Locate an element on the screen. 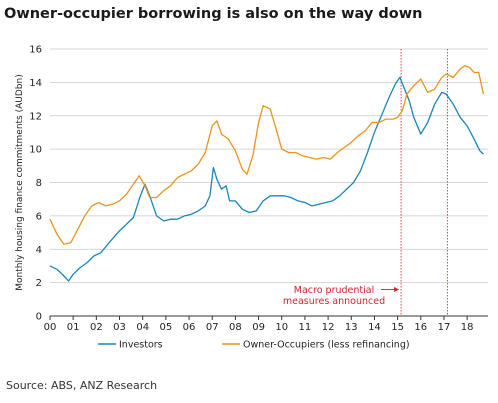  x-tick-label: 10 is located at coordinates (281, 327).